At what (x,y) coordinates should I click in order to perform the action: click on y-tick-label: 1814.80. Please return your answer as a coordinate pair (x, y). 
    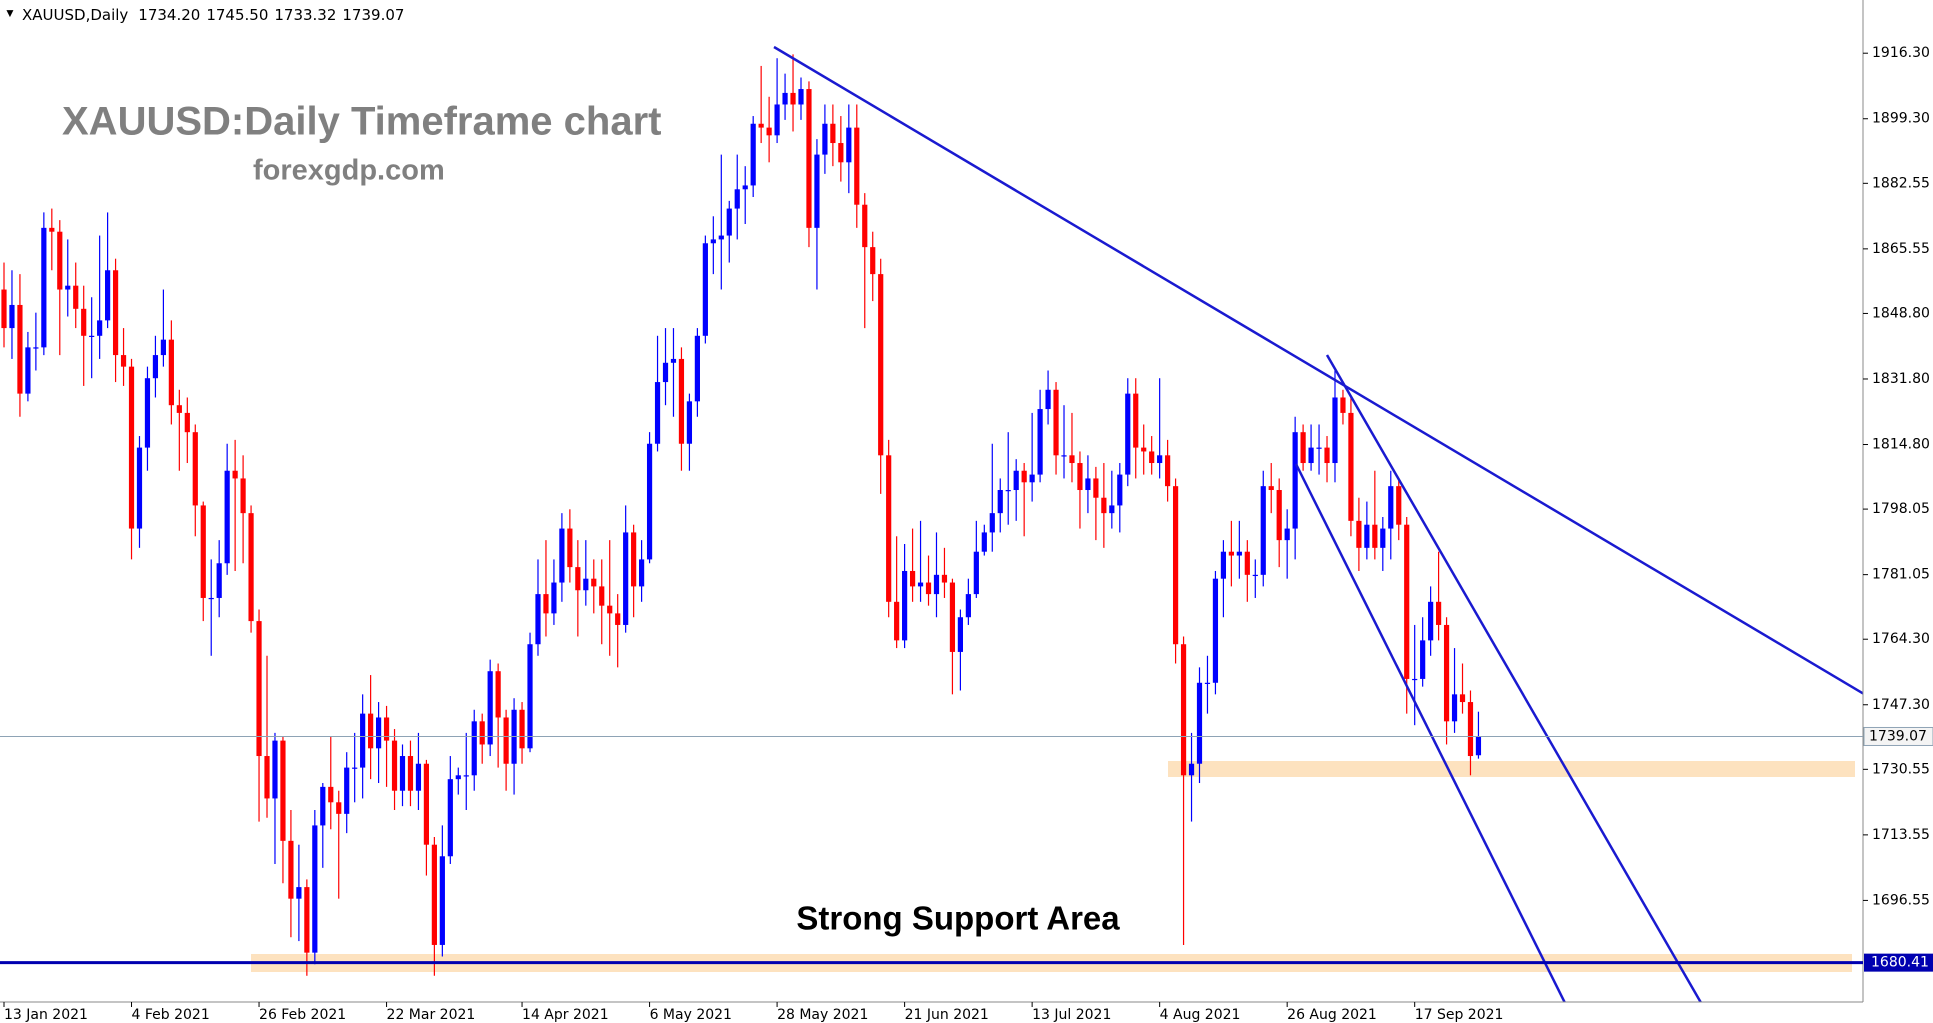
    Looking at the image, I should click on (1901, 445).